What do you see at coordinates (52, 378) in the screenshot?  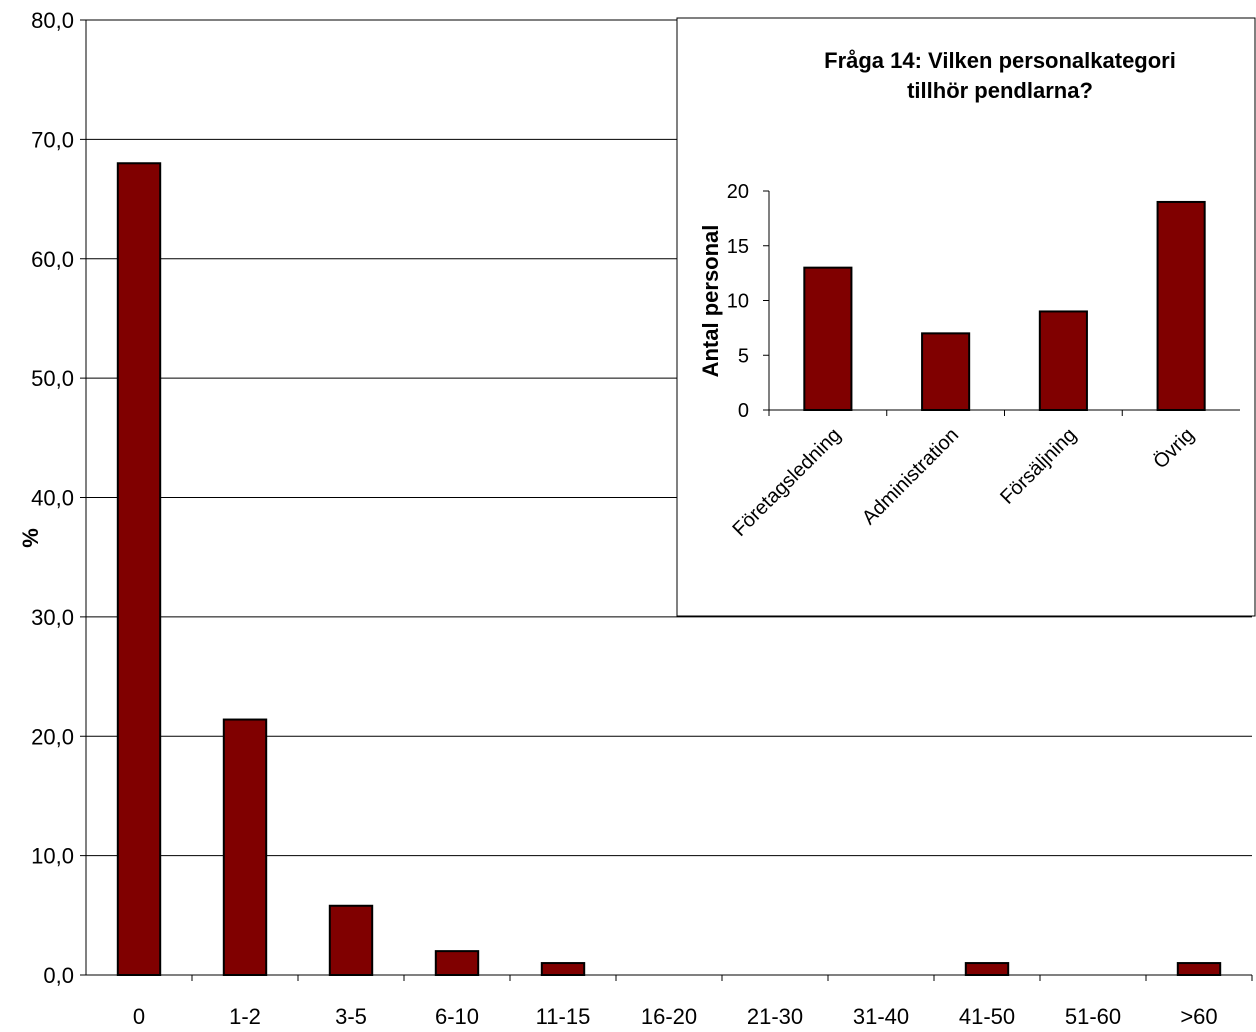 I see `main-y-tick-label: 50,0` at bounding box center [52, 378].